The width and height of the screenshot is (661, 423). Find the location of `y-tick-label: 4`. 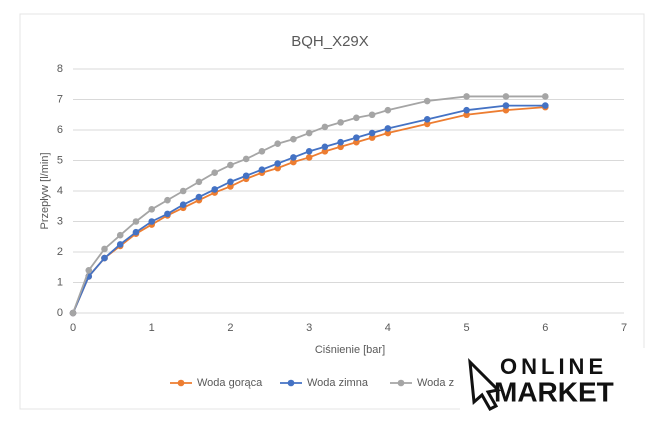

y-tick-label: 4 is located at coordinates (60, 191).